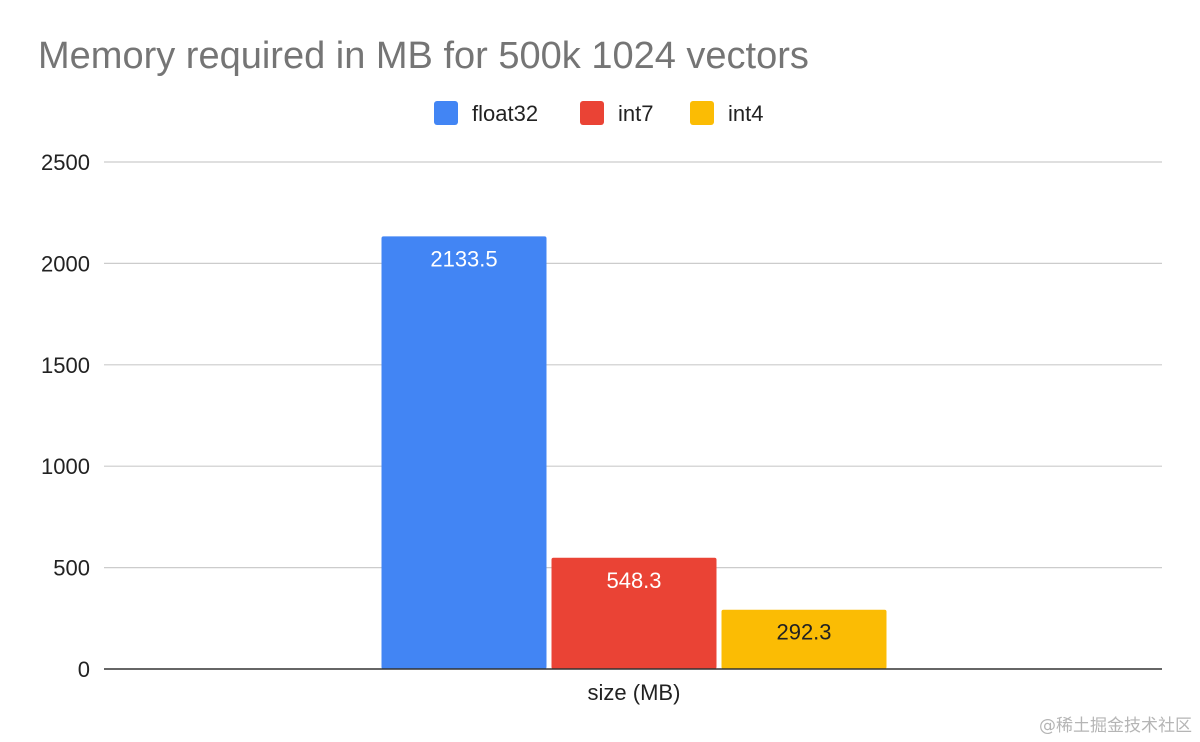 The width and height of the screenshot is (1200, 742). What do you see at coordinates (65, 416) in the screenshot?
I see `y-axis-ticks: 0 500 1000 1500 2000 2500` at bounding box center [65, 416].